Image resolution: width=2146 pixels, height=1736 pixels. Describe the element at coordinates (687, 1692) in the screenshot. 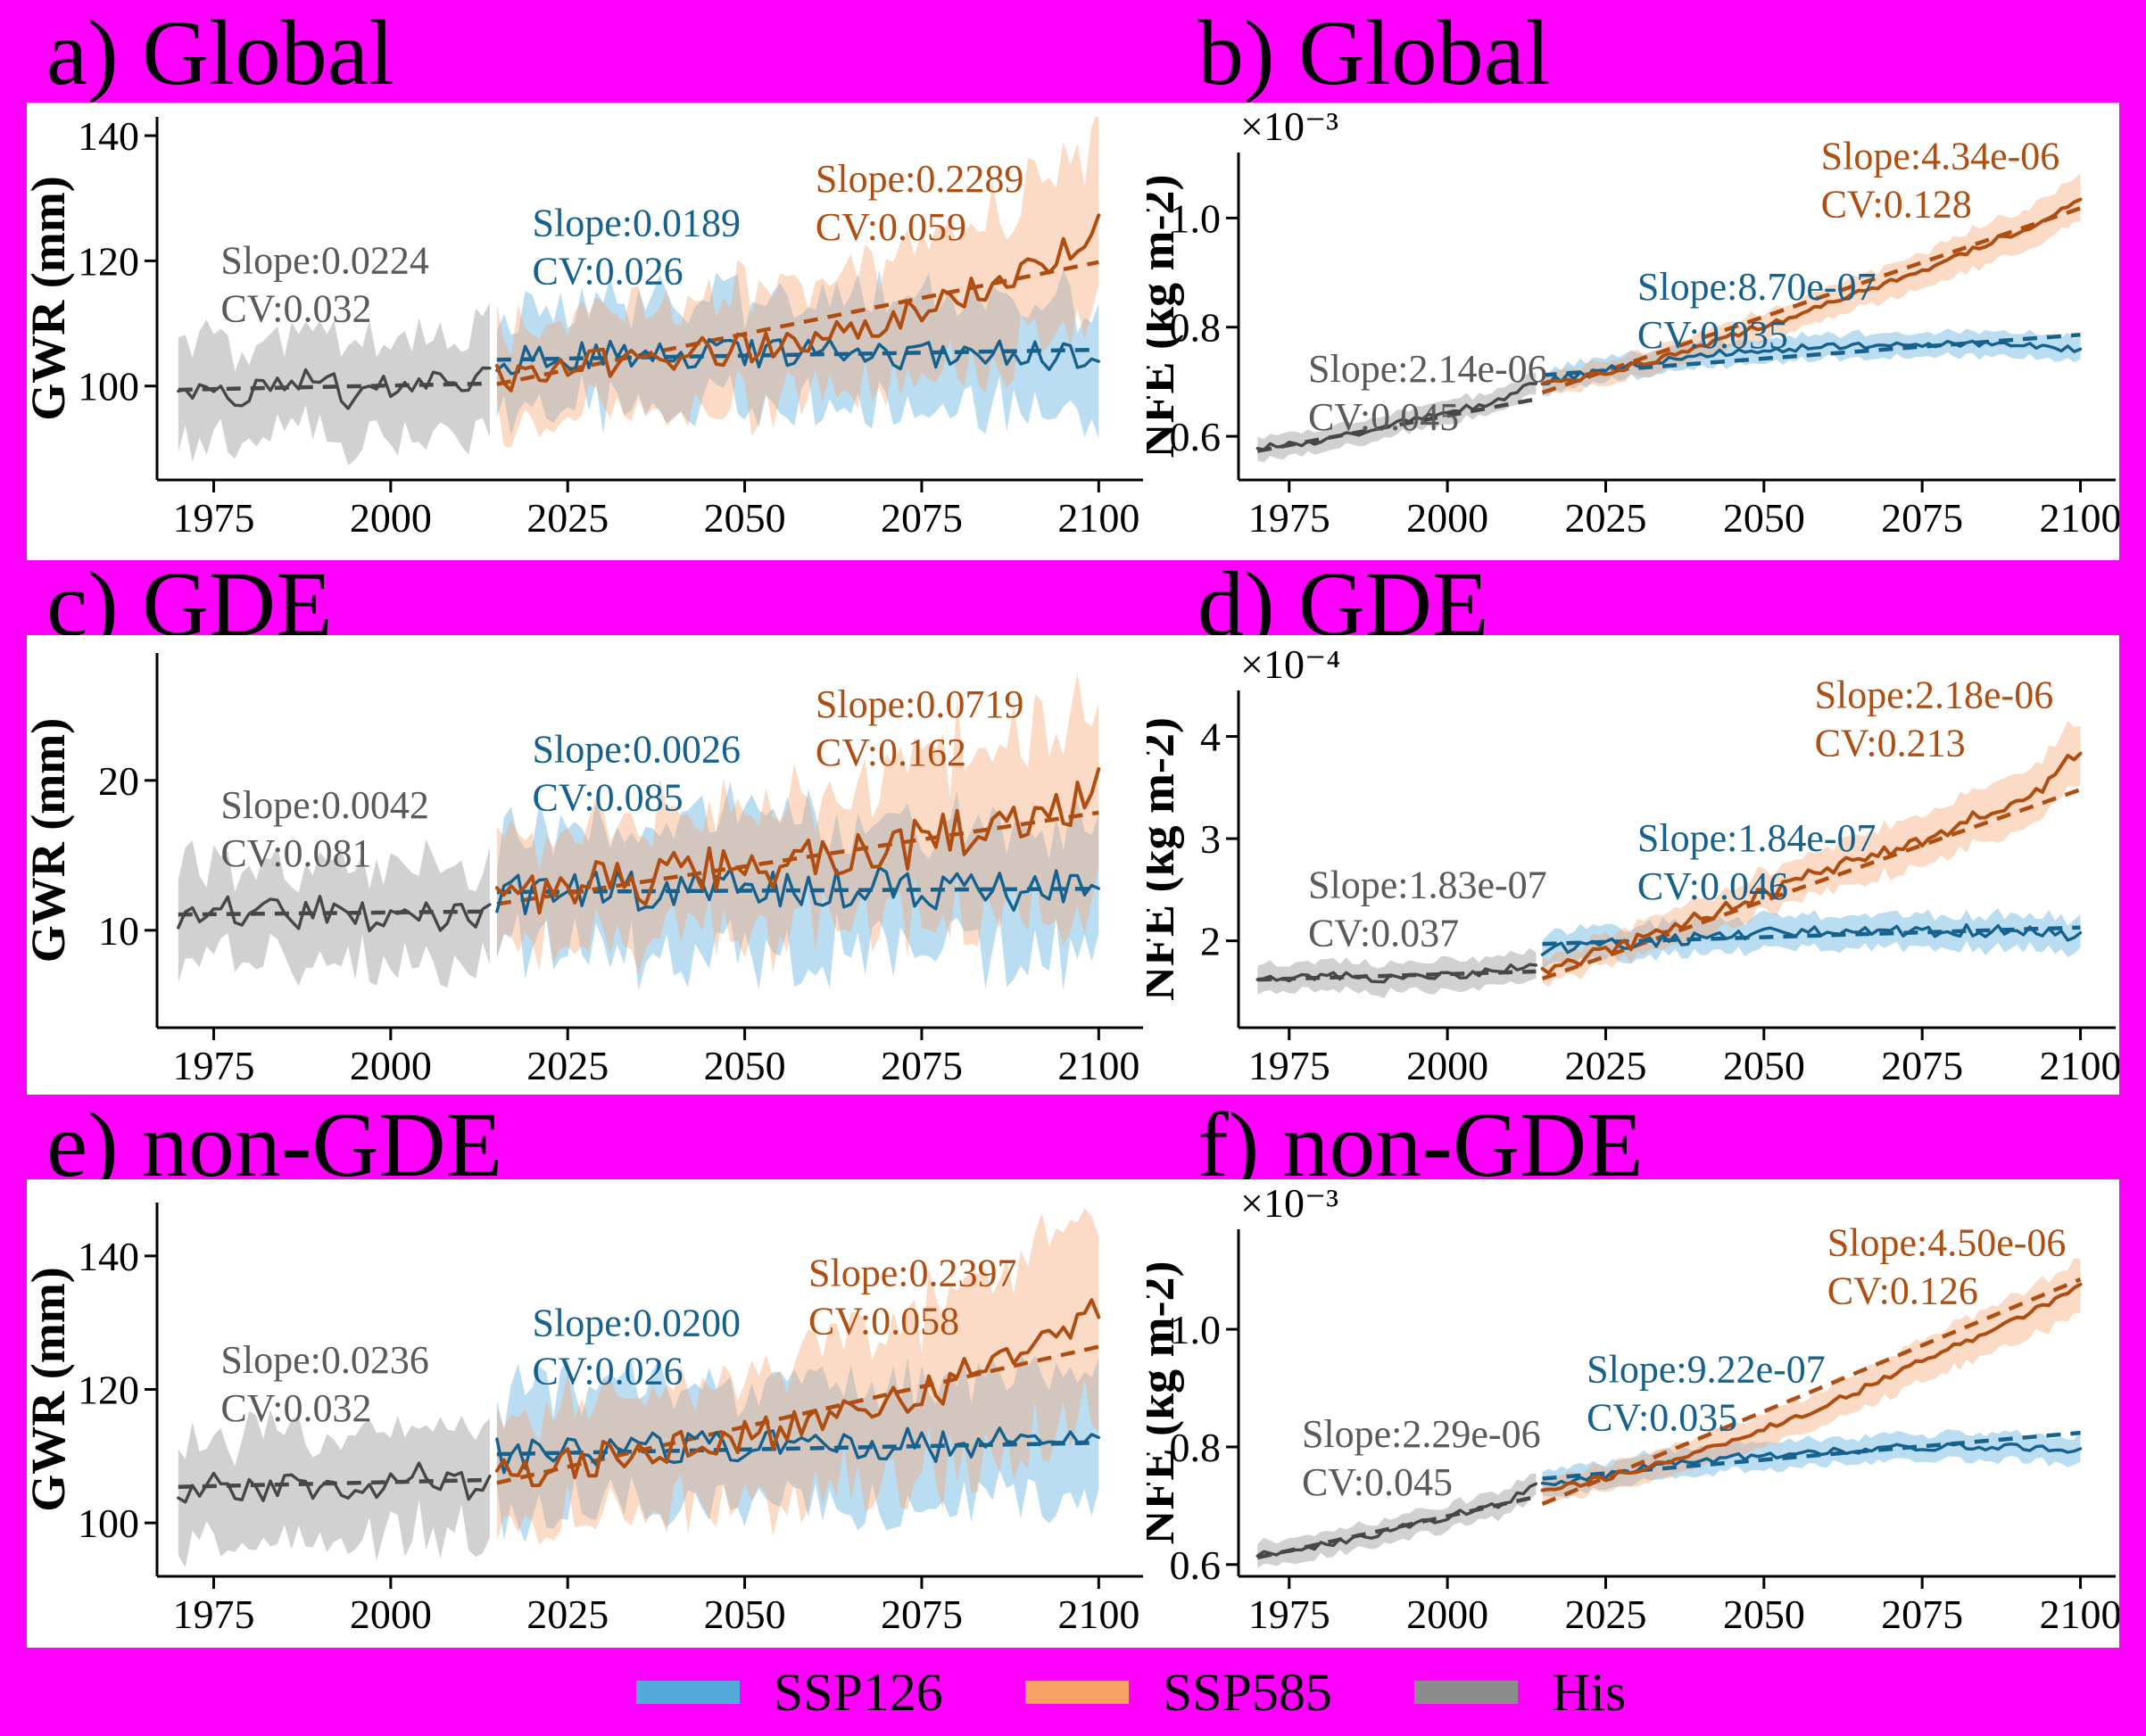

I see `legend-swatch-ssp126` at that location.